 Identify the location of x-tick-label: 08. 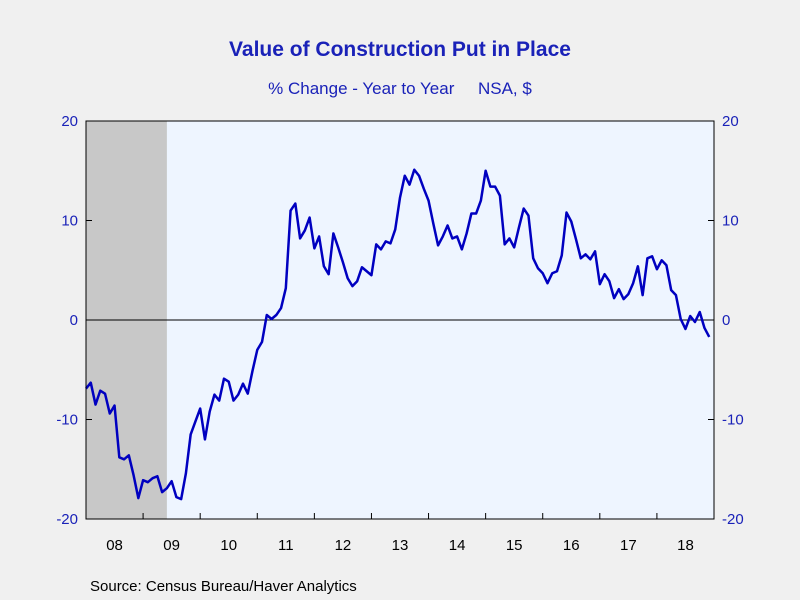
(114, 545).